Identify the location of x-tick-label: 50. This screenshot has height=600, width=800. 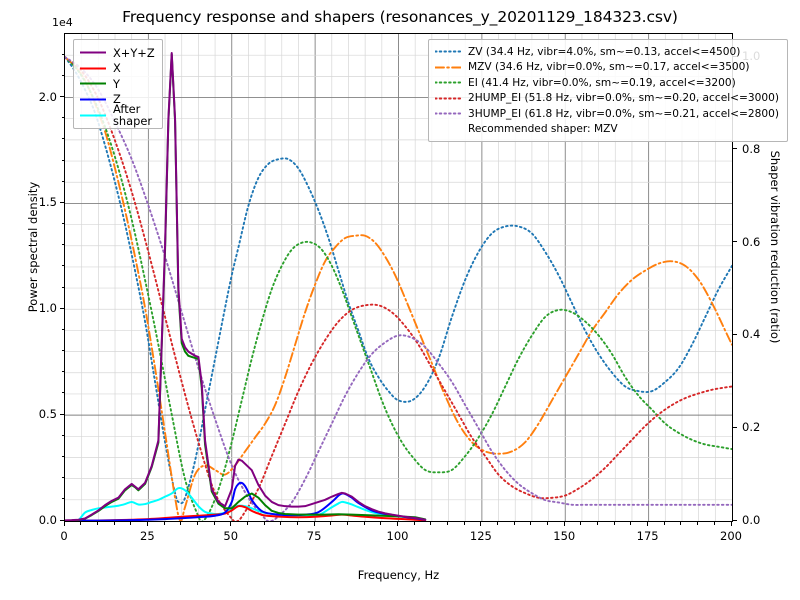
(231, 536).